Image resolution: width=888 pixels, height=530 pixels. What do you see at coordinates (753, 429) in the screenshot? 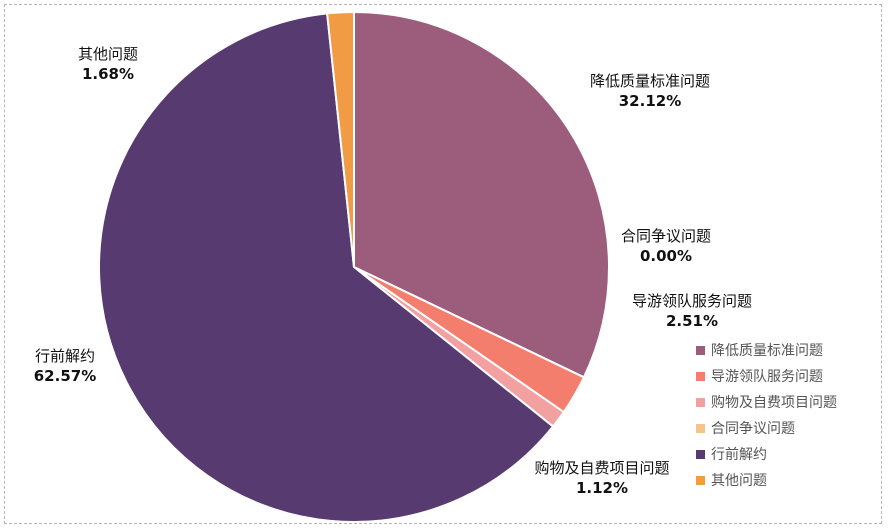
I see `legend-label: 合同争议问题` at bounding box center [753, 429].